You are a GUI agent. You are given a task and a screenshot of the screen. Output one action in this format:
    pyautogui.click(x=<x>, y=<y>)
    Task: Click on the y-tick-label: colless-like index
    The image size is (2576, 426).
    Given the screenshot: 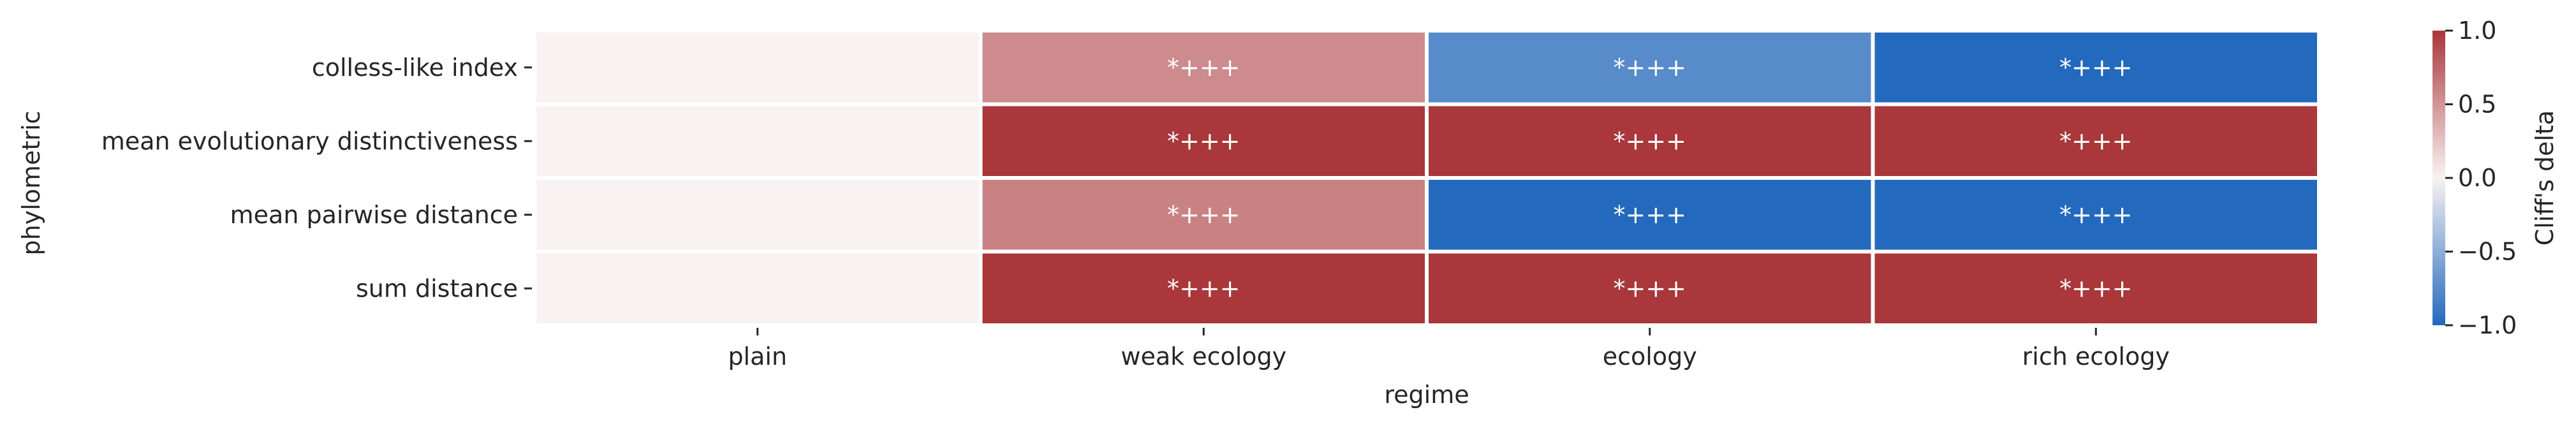 What is the action you would take?
    pyautogui.click(x=415, y=68)
    